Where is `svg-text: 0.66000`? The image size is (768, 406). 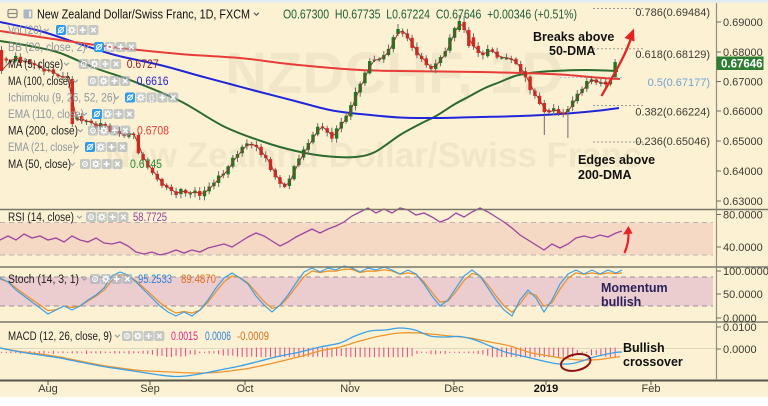
svg-text: 0.66000 is located at coordinates (743, 112).